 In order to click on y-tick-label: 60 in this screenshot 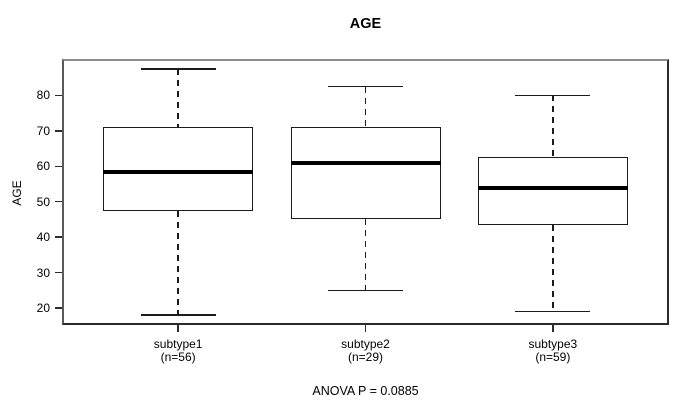, I will do `click(43, 166)`.